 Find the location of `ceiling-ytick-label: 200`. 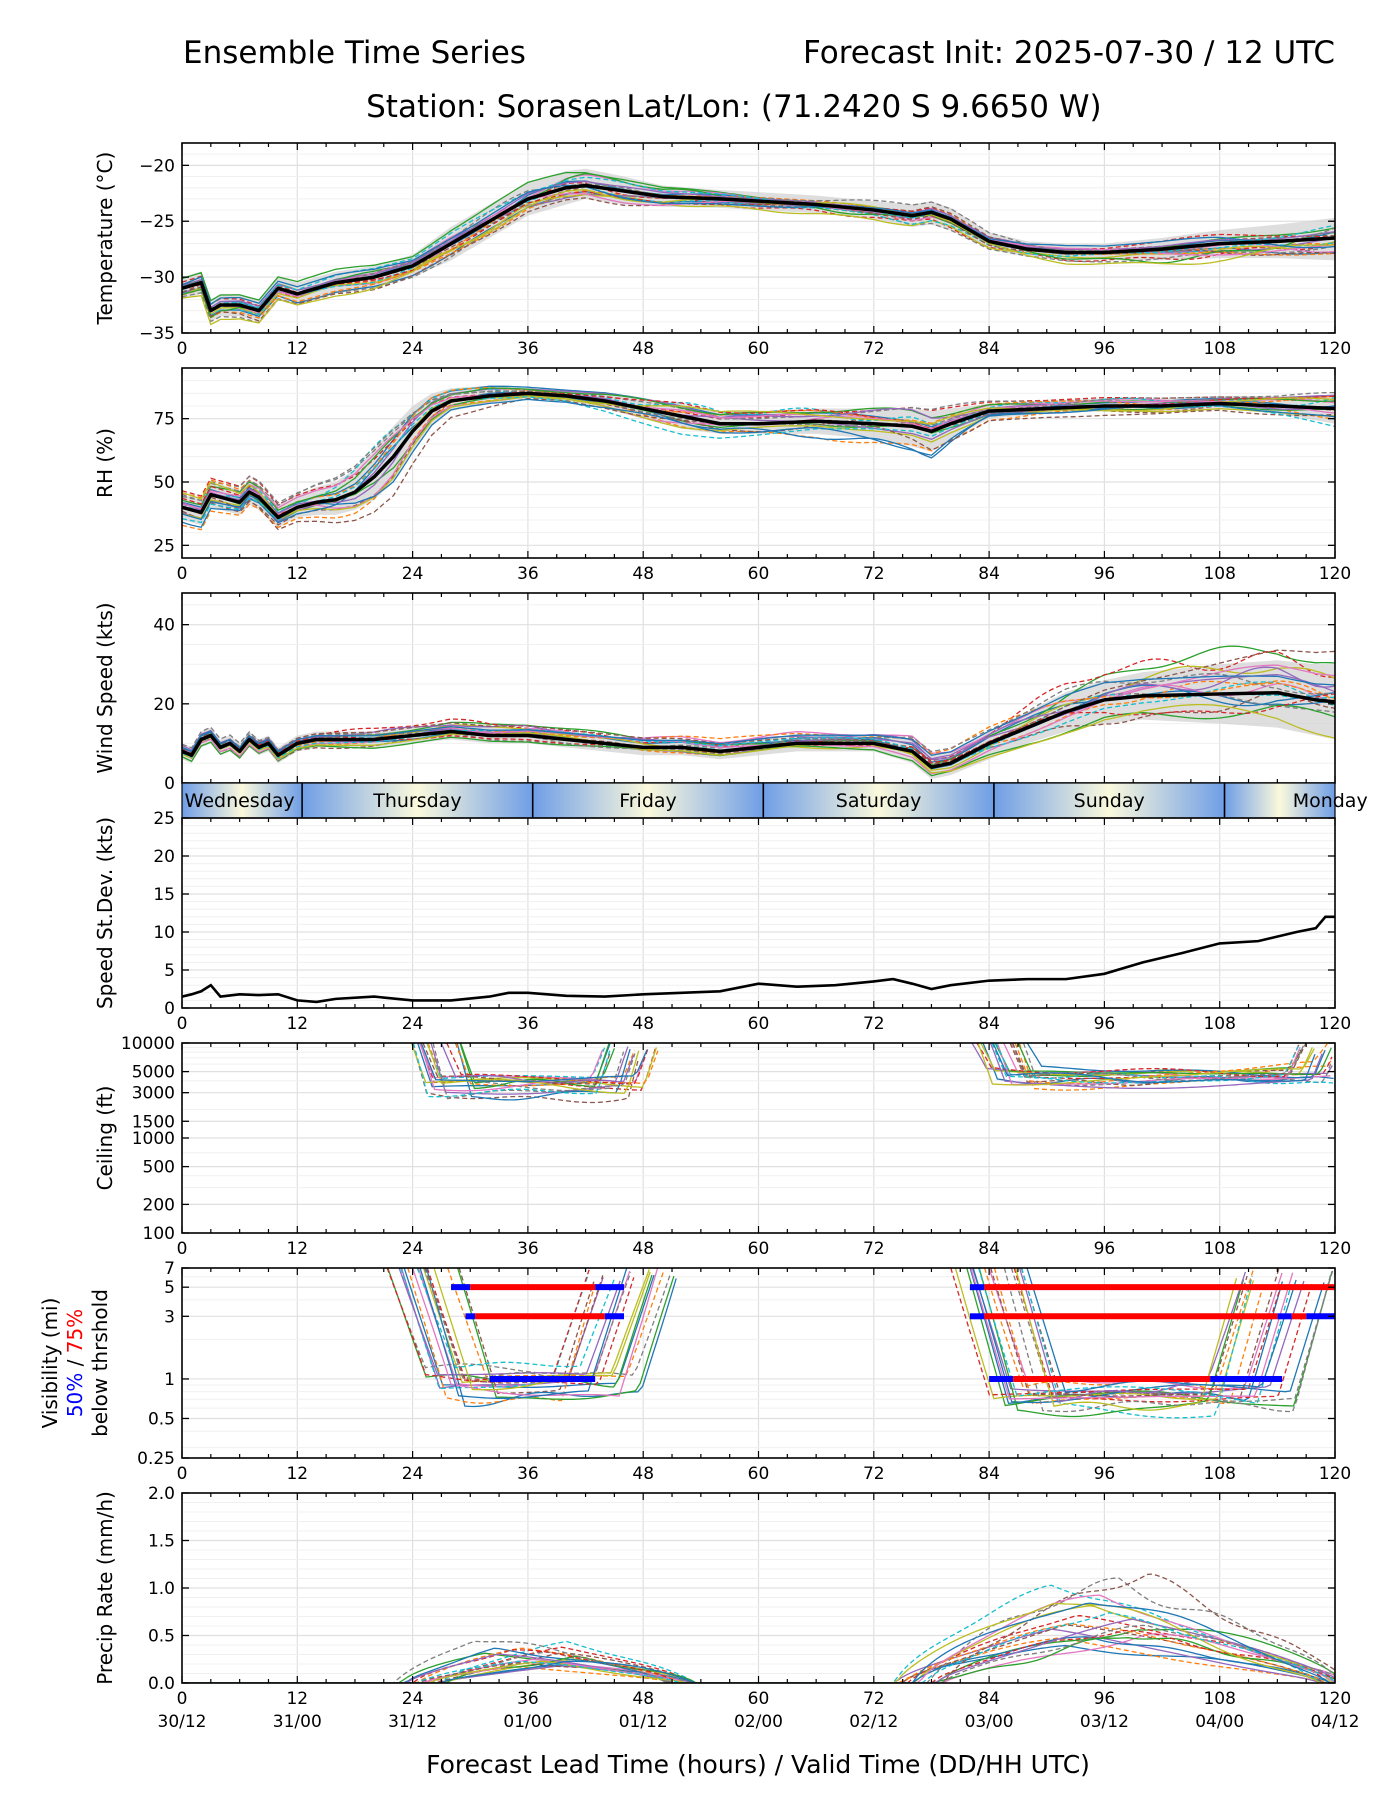

ceiling-ytick-label: 200 is located at coordinates (159, 1205).